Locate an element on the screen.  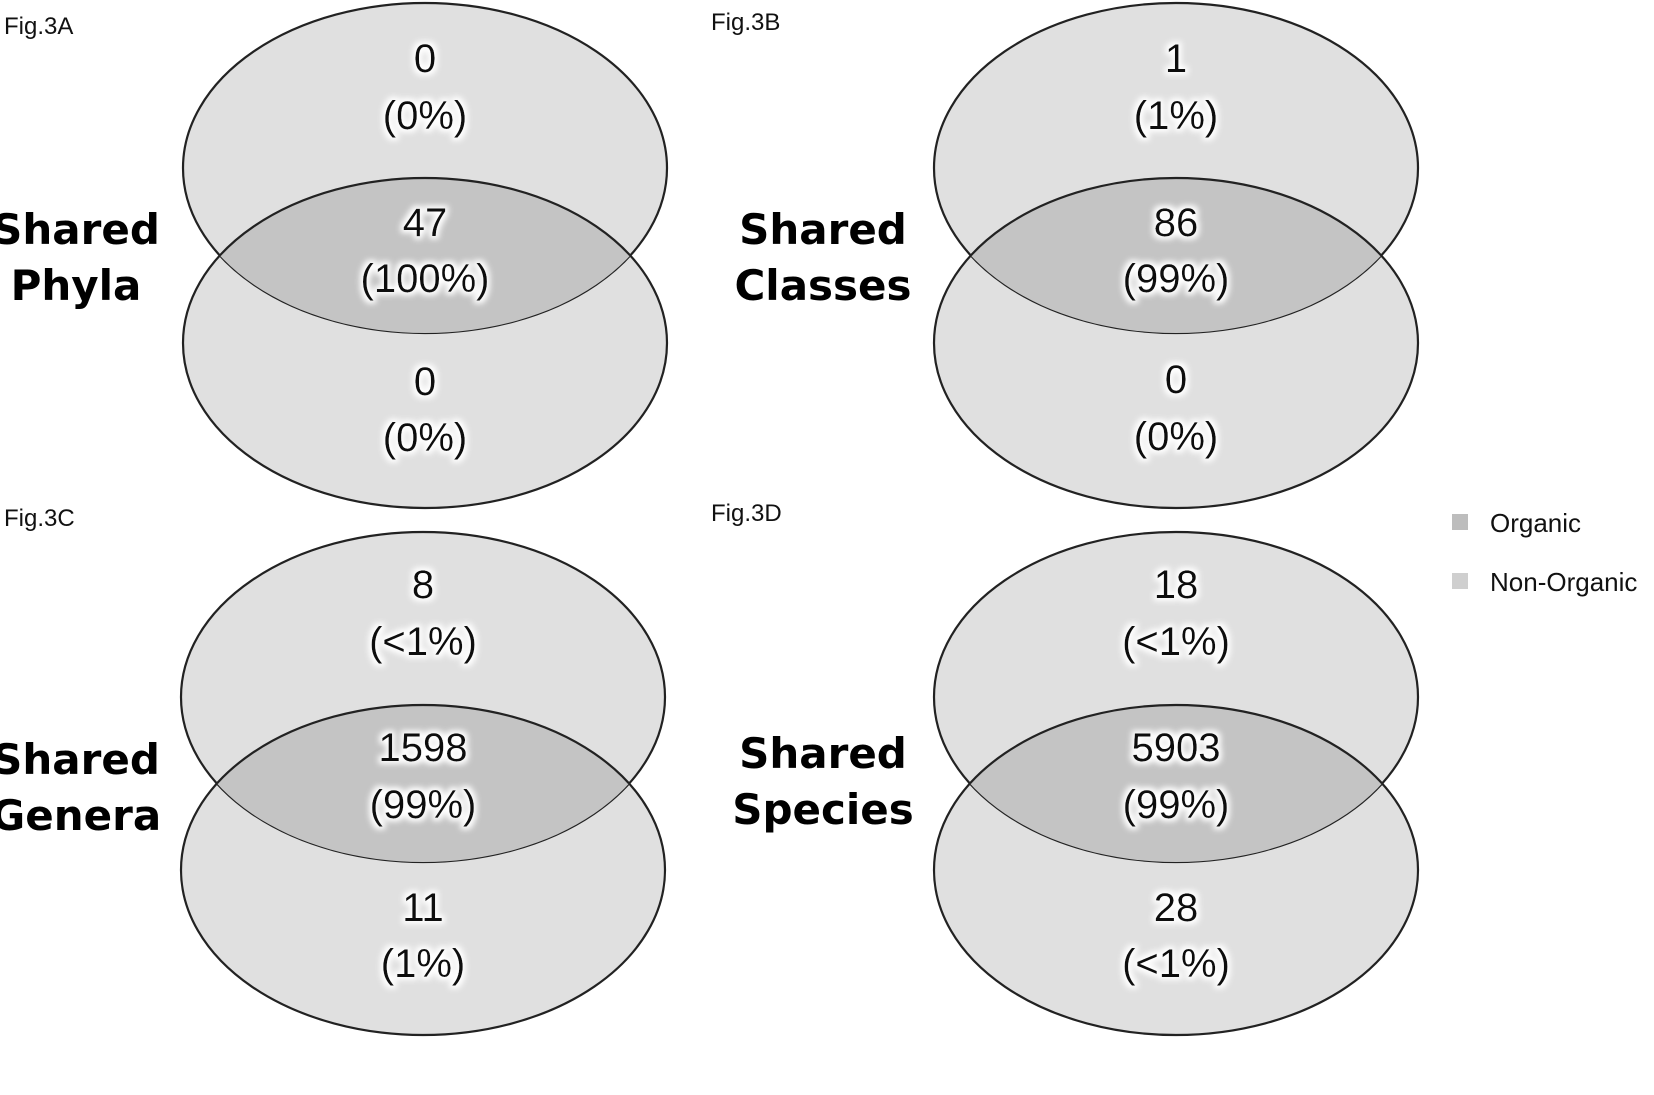
panel-b-top-pct: (1%) is located at coordinates (1176, 116).